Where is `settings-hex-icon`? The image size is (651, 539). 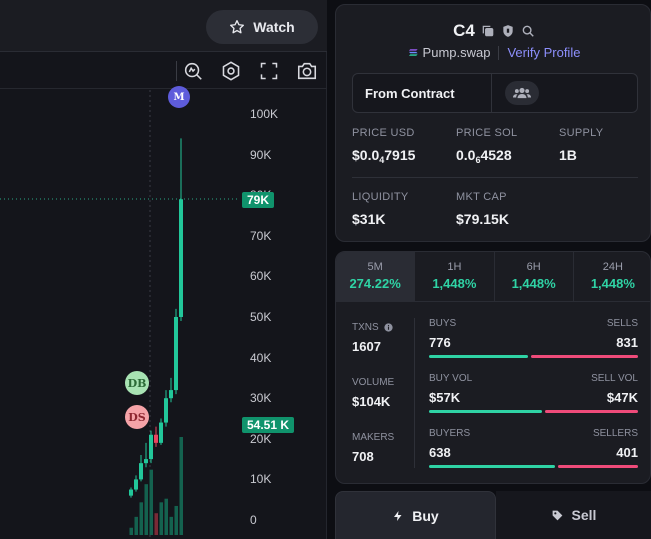
settings-hex-icon is located at coordinates (231, 71).